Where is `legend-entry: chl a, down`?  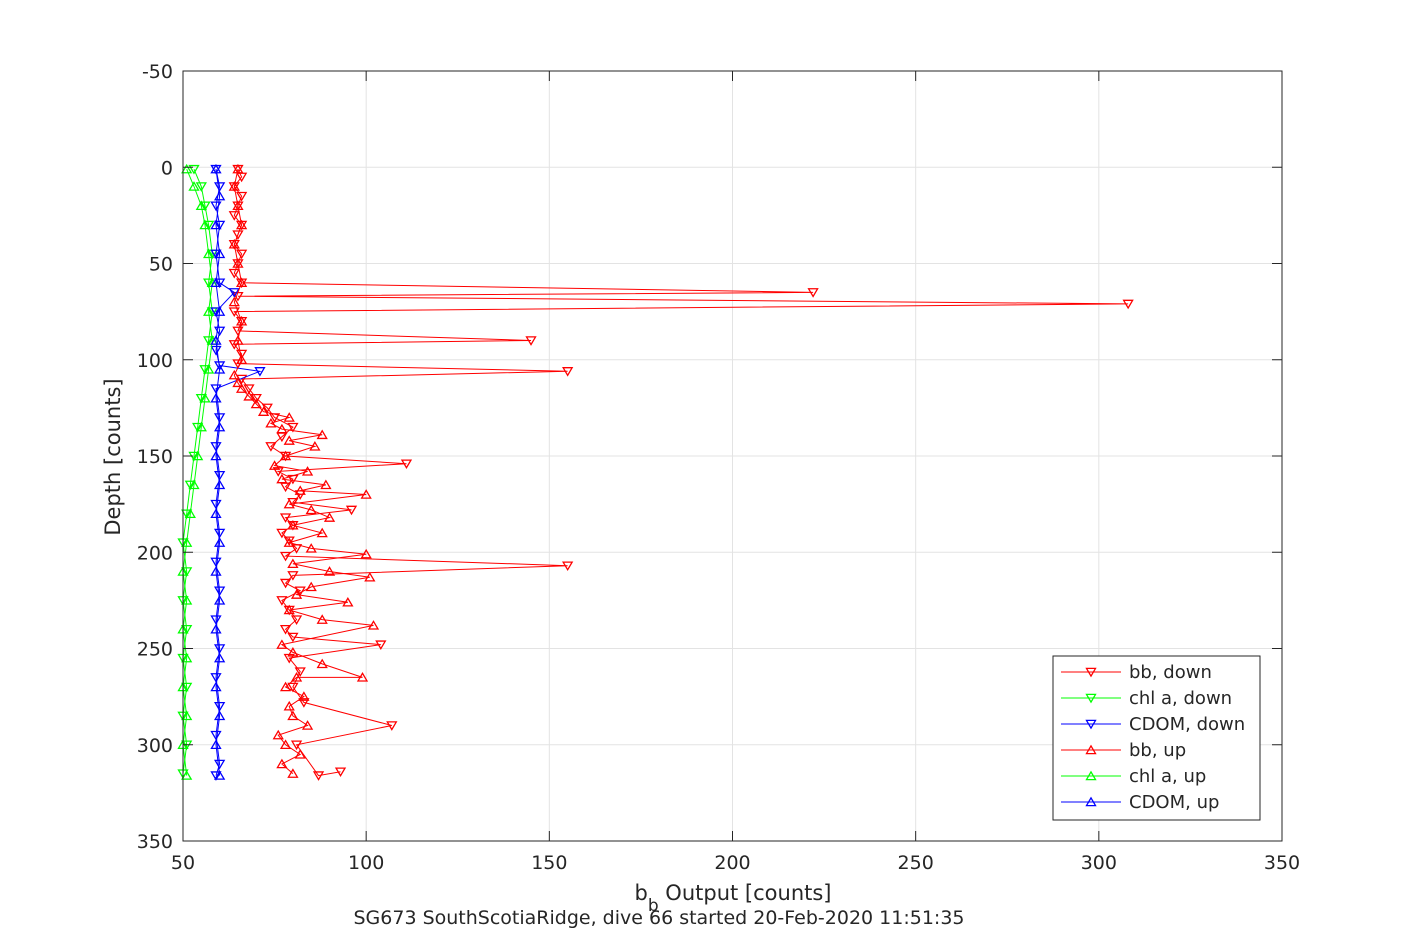 legend-entry: chl a, down is located at coordinates (1146, 698).